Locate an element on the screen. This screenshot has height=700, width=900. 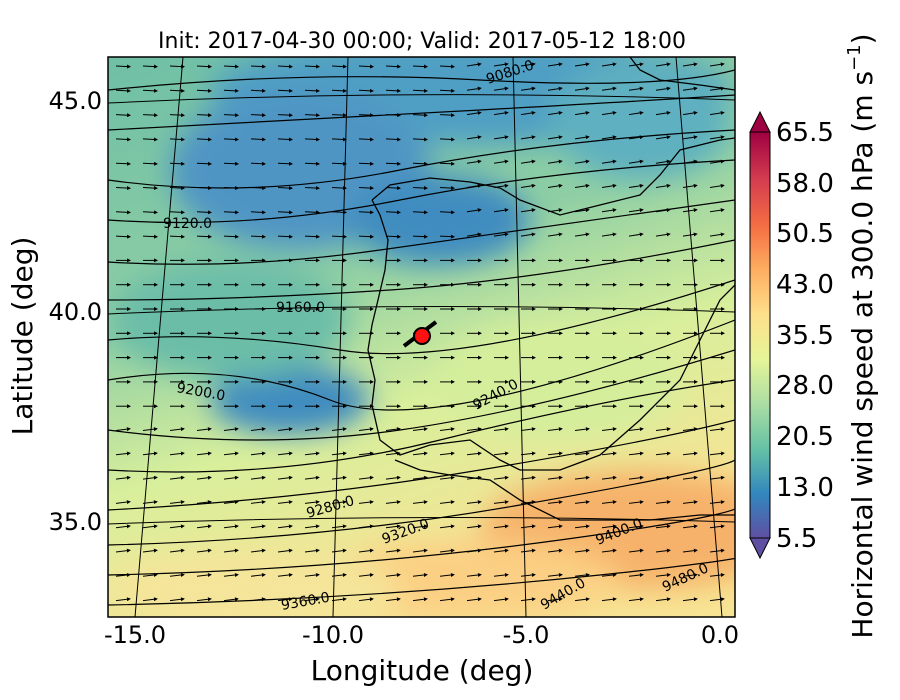
colorbar-tick-label: 13.0 is located at coordinates (805, 488).